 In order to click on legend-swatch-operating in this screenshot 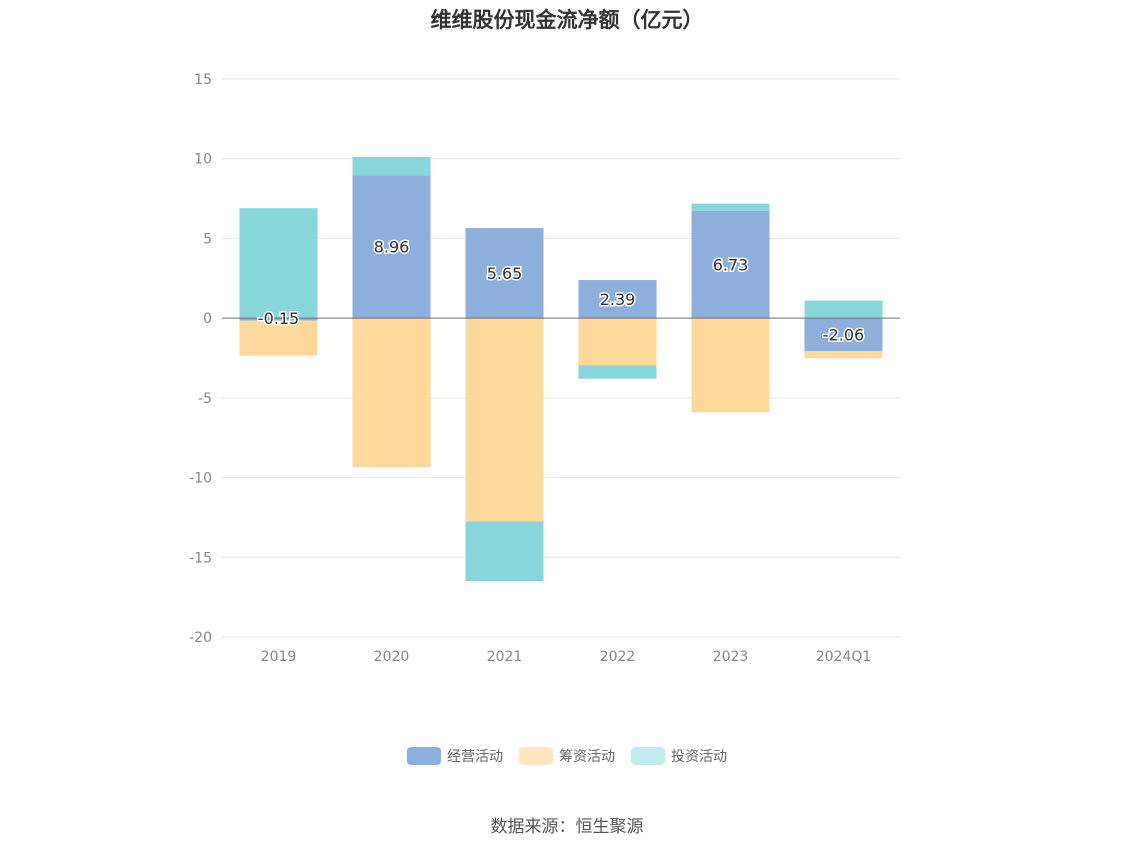, I will do `click(424, 756)`.